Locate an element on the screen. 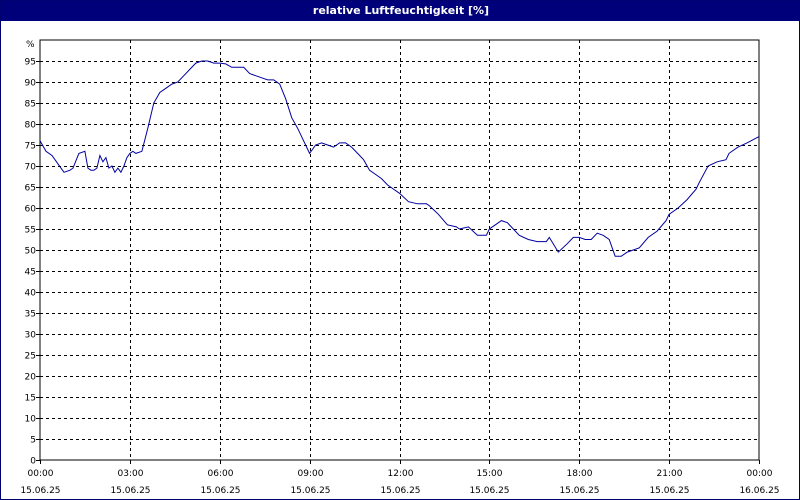 This screenshot has width=800, height=500. x-tick-date: 16.06.25 is located at coordinates (759, 491).